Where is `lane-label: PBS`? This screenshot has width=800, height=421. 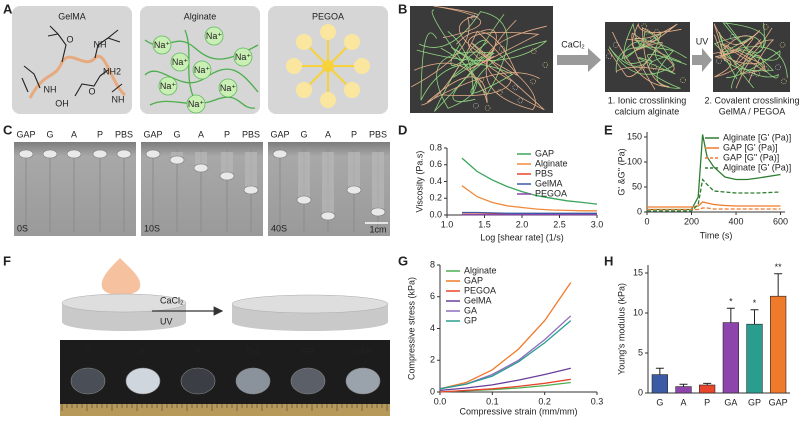 lane-label: PBS is located at coordinates (124, 134).